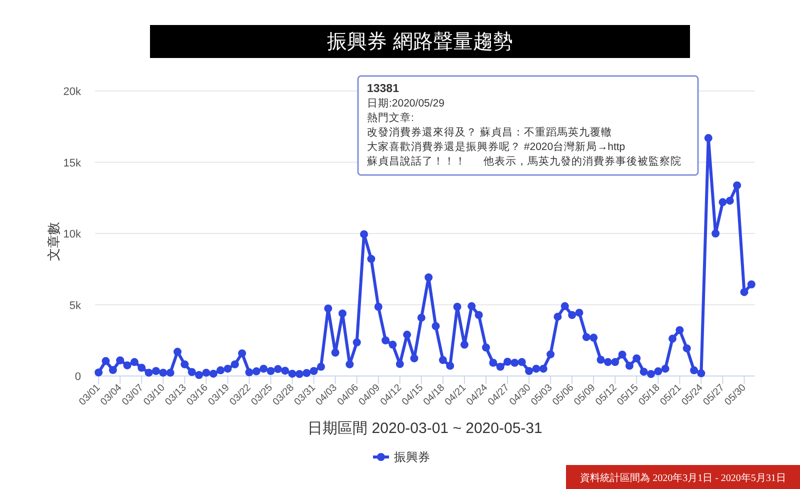  Describe the element at coordinates (524, 161) in the screenshot. I see `annotation: 蘇貞昌說話了！！！ 他表示，馬英九發的消費券事後被監察院` at that location.